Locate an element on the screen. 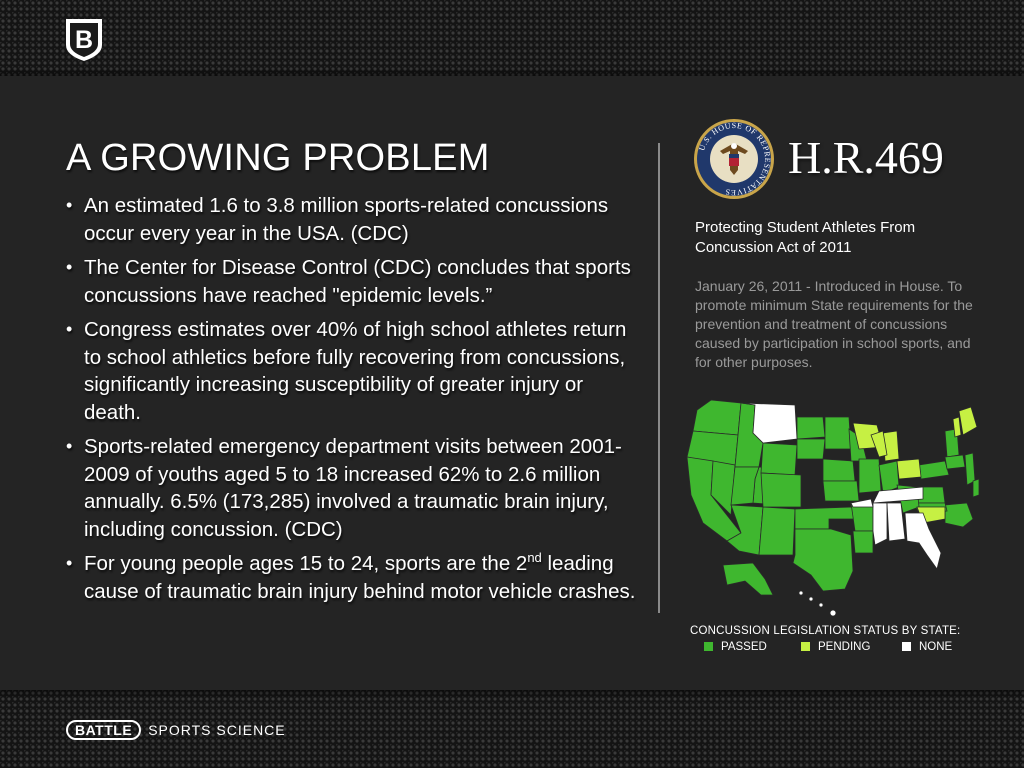 The image size is (1024, 768). footer-brand-logo: BATTLE SPORTS SCIENCE is located at coordinates (176, 730).